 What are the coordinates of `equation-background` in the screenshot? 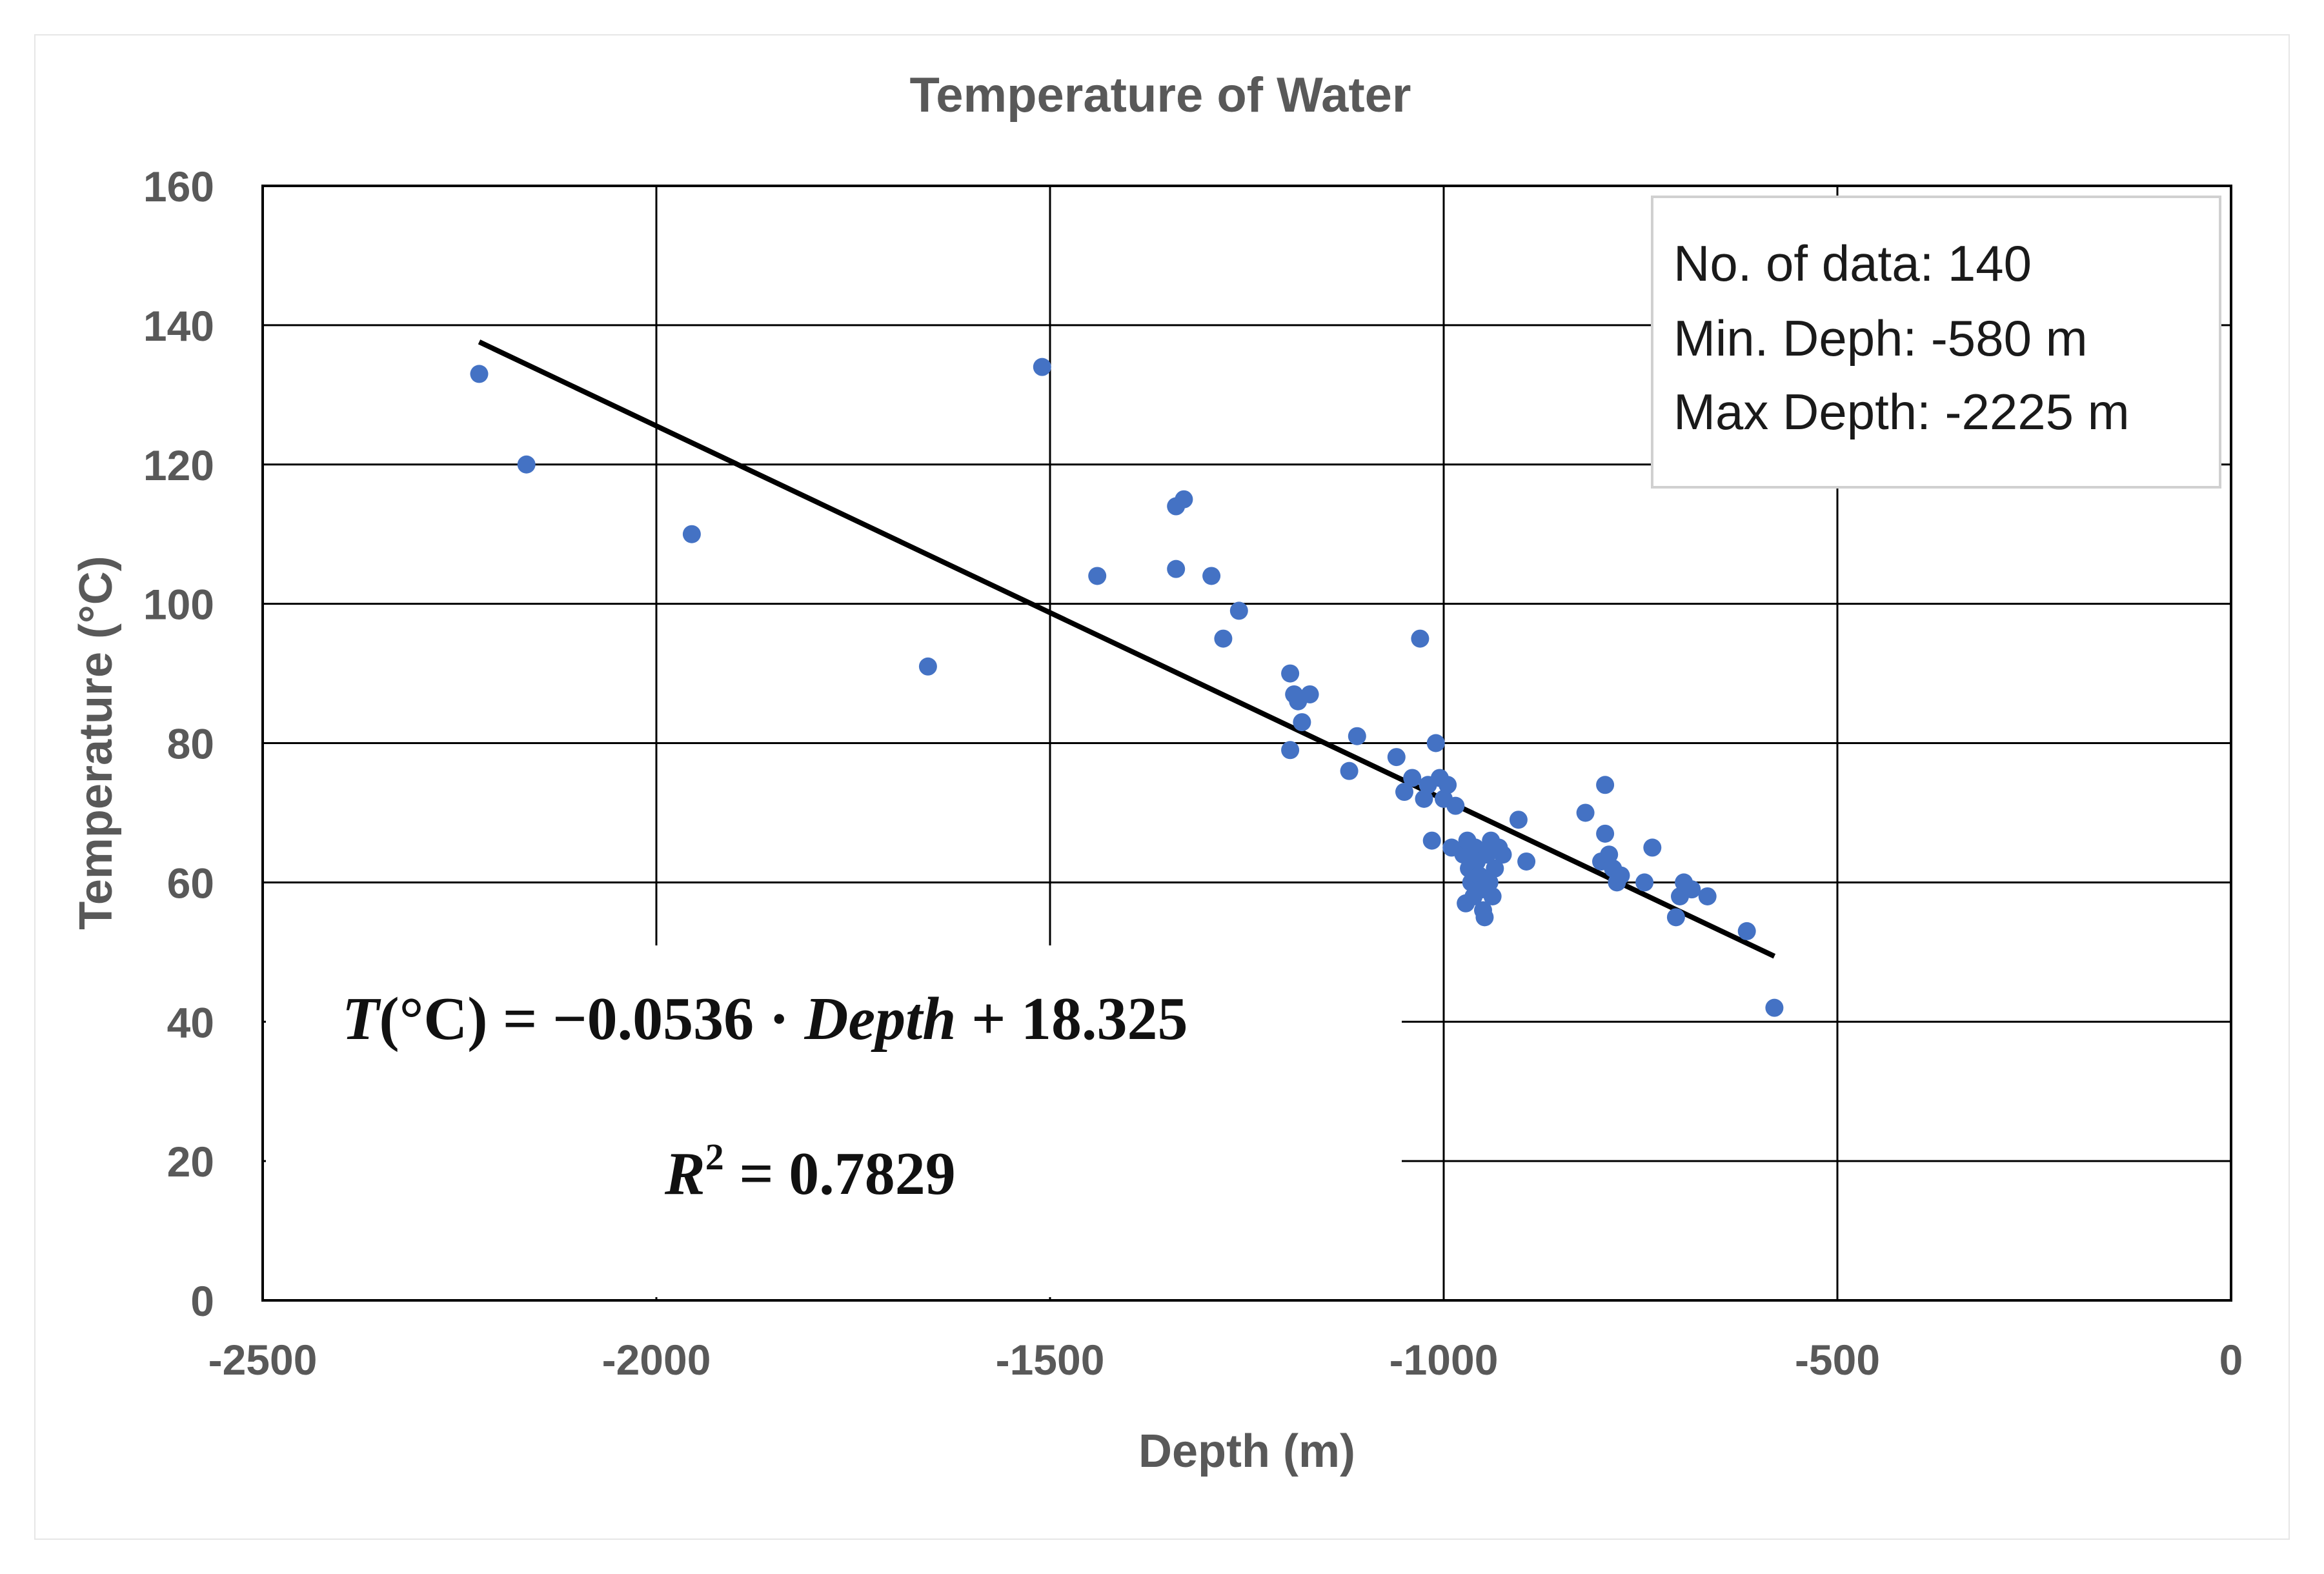 It's located at (834, 1048).